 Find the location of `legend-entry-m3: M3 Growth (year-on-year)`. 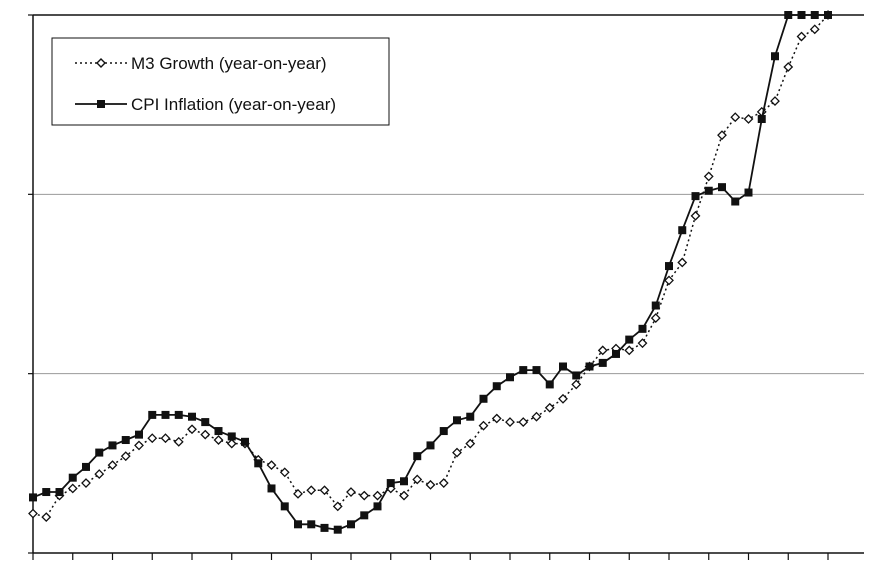

legend-entry-m3: M3 Growth (year-on-year) is located at coordinates (201, 63).